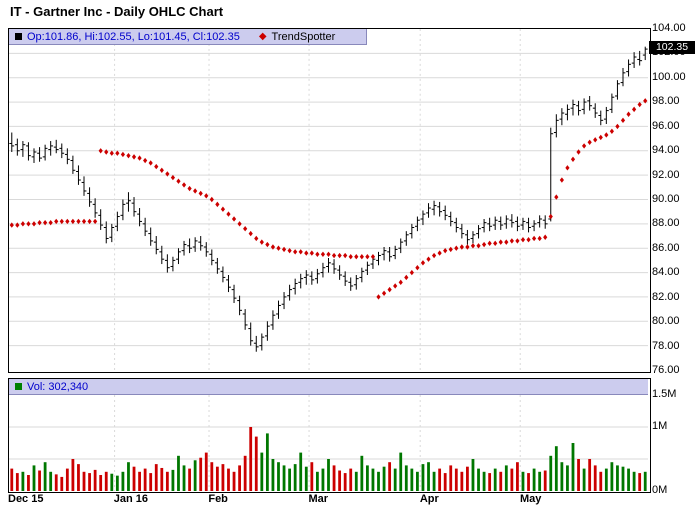  I want to click on volume-value-text: Vol: 302,340, so click(58, 386).